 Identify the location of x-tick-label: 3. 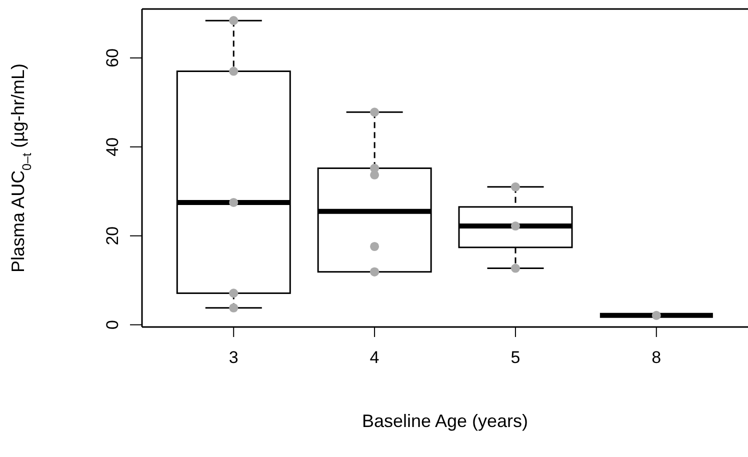
(233, 358).